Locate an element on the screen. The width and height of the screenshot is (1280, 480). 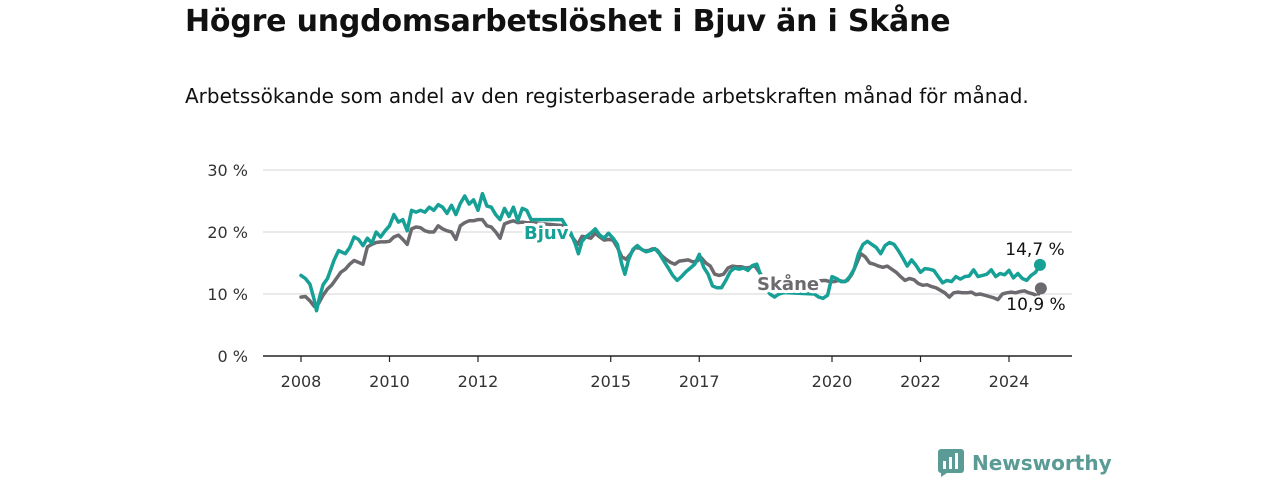
x-tick-label: 2022 is located at coordinates (920, 381).